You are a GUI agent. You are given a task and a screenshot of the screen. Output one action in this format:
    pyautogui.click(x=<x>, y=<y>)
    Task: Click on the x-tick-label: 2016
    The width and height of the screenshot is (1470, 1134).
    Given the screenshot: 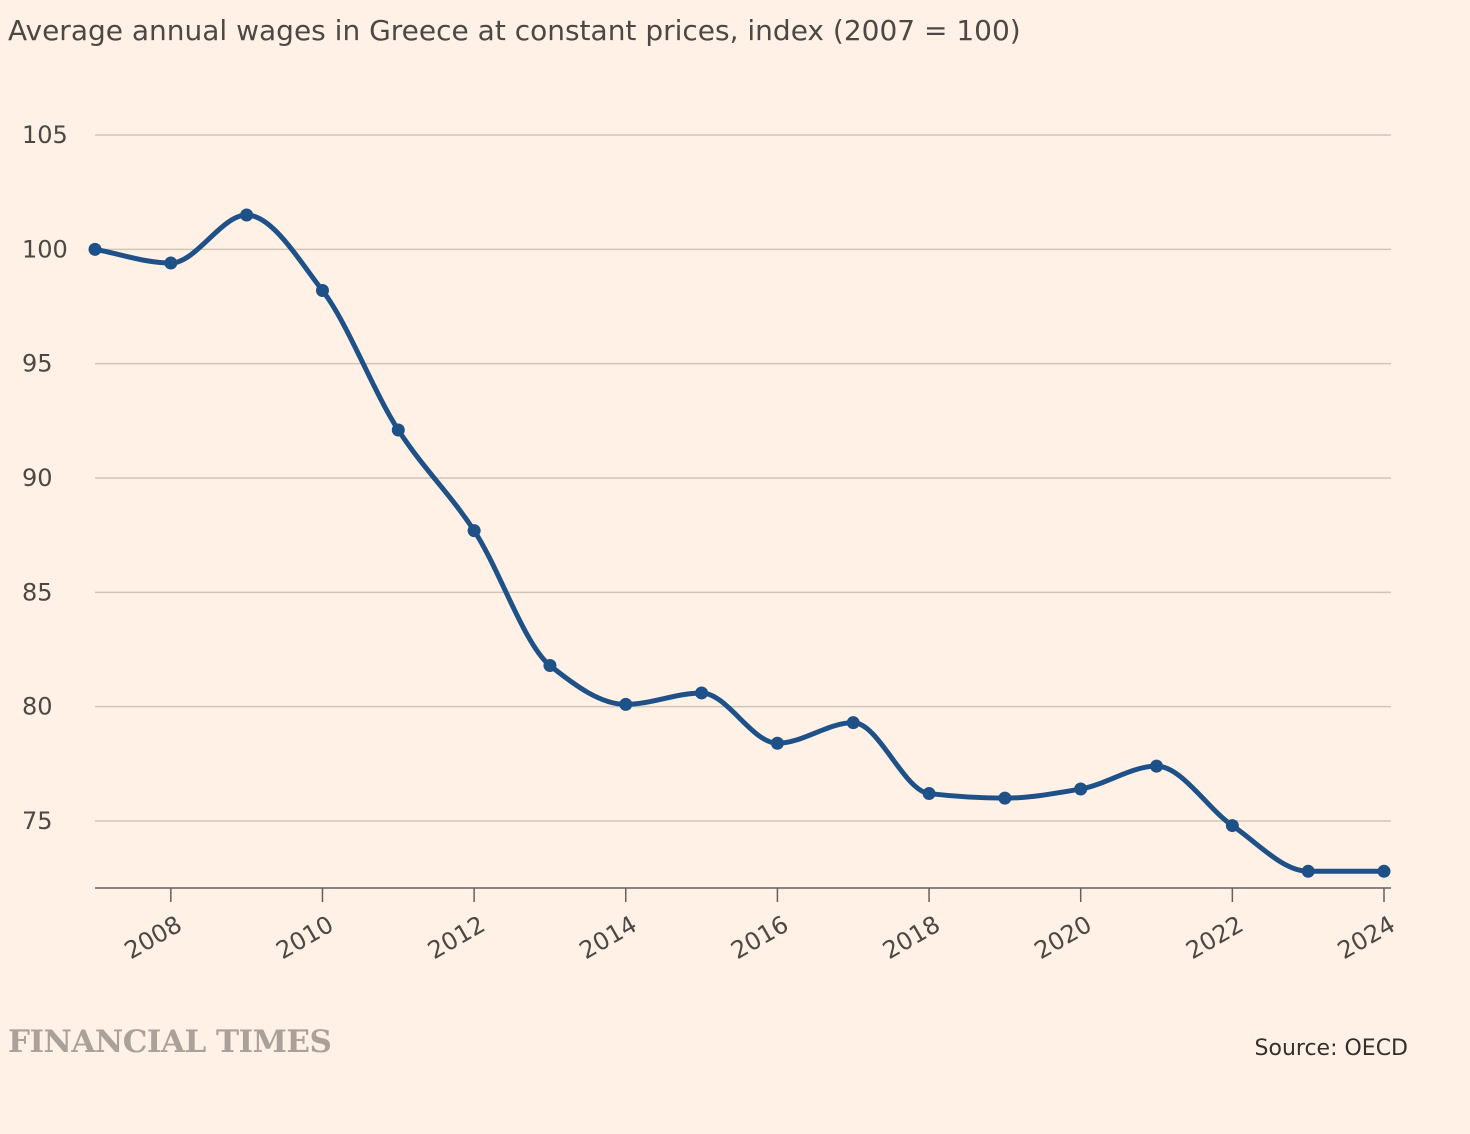 What is the action you would take?
    pyautogui.click(x=759, y=937)
    